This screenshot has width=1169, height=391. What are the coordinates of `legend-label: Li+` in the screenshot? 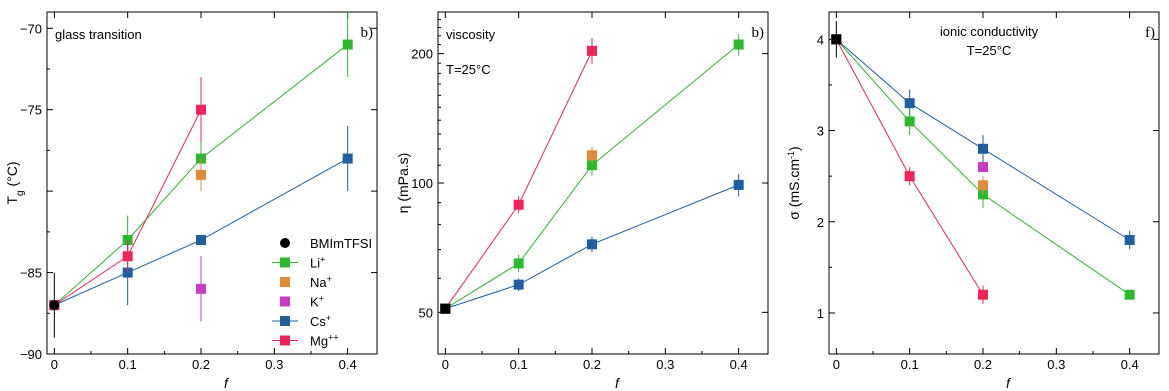 It's located at (317, 263).